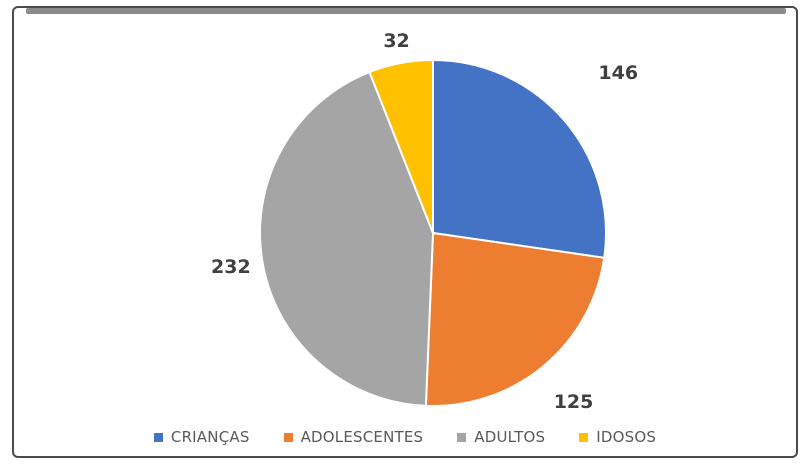 This screenshot has height=466, width=810. I want to click on legend: CRIANÇAS ADOLESCENTES ADULTOS IDOSOS, so click(405, 437).